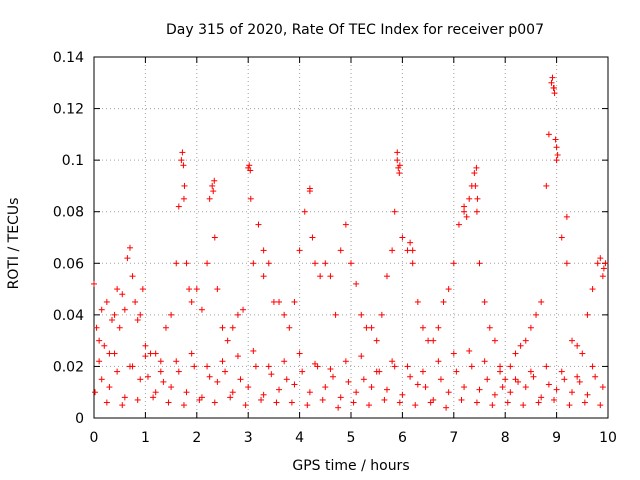 This screenshot has height=480, width=640. Describe the element at coordinates (79, 419) in the screenshot. I see `y-tick-label: 0` at that location.